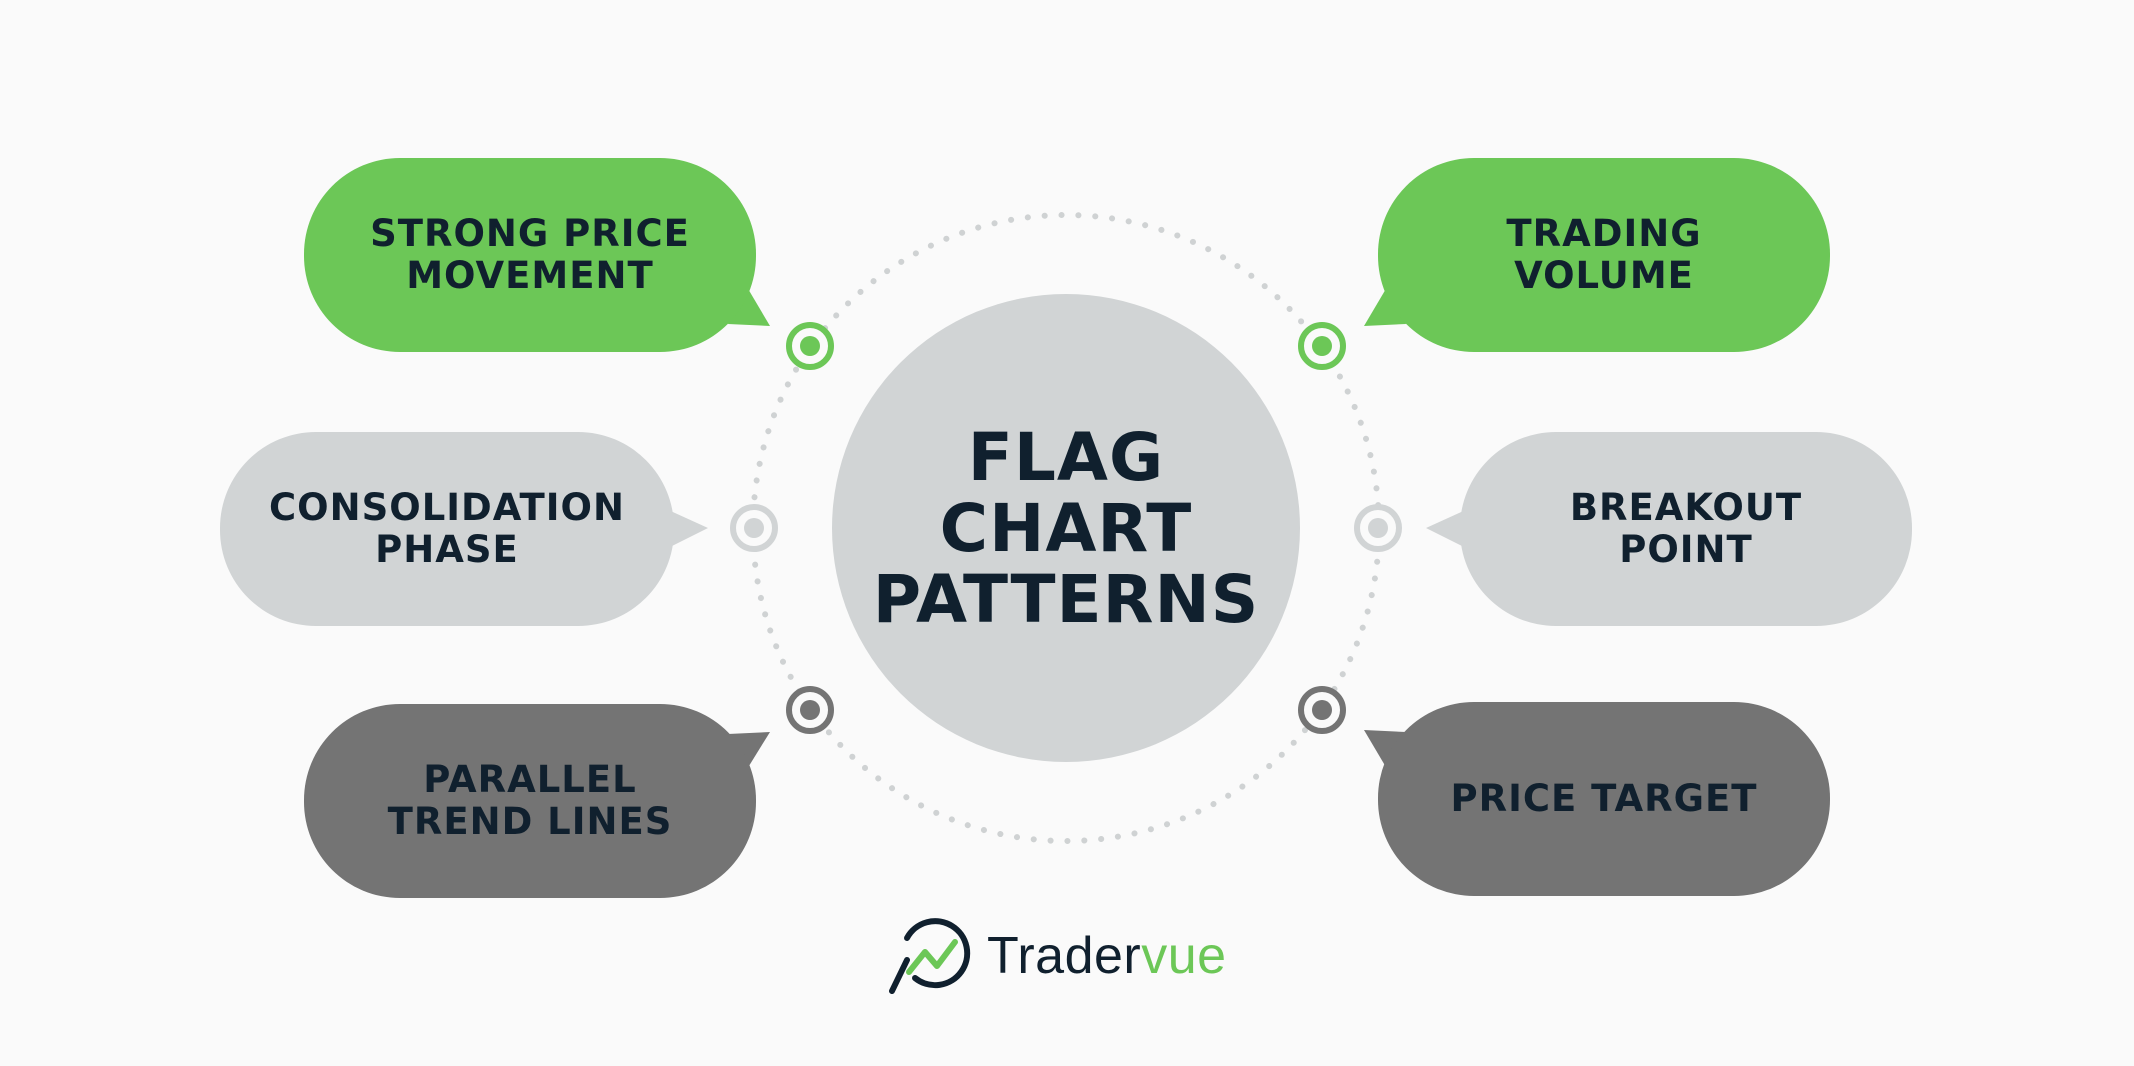 This screenshot has width=2134, height=1066. I want to click on bubble-strong-price-movement: STRONG PRICE MOVEMENT, so click(530, 255).